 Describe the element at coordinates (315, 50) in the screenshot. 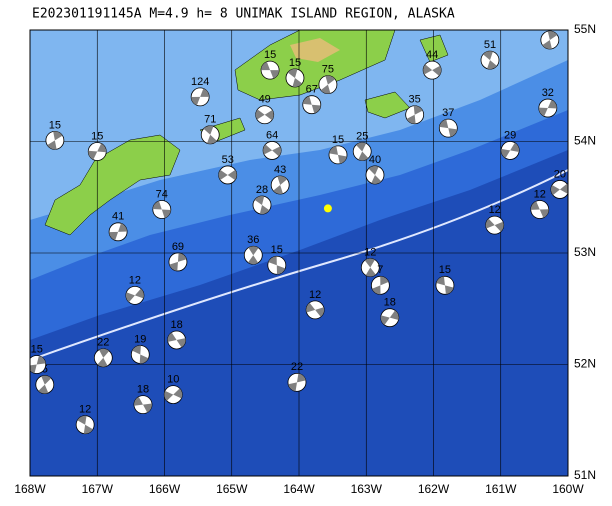

I see `highland` at that location.